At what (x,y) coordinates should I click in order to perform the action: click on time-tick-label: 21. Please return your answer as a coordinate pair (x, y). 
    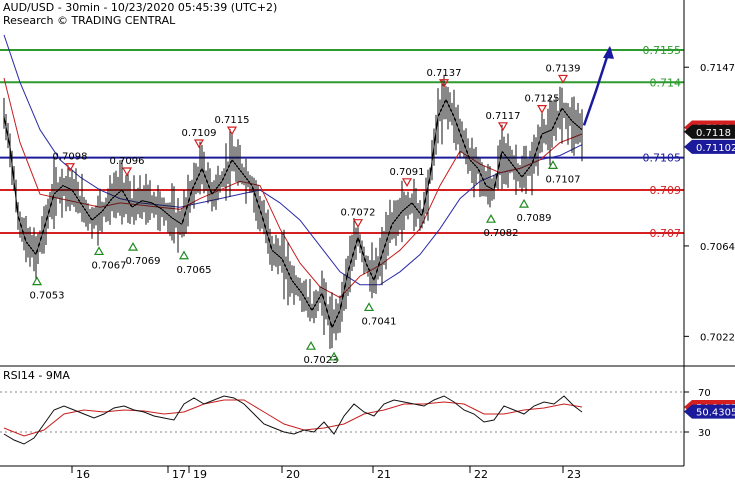
    Looking at the image, I should click on (384, 474).